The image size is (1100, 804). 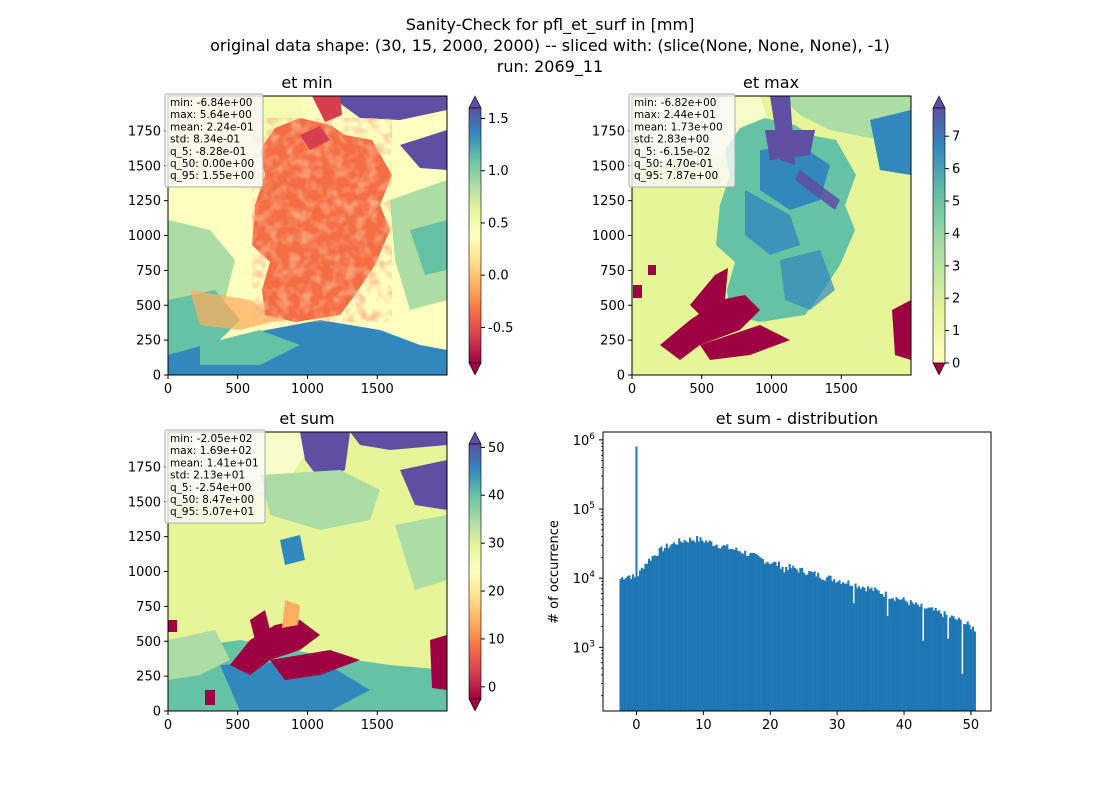 What do you see at coordinates (770, 725) in the screenshot?
I see `hist-x-tick-label: 20` at bounding box center [770, 725].